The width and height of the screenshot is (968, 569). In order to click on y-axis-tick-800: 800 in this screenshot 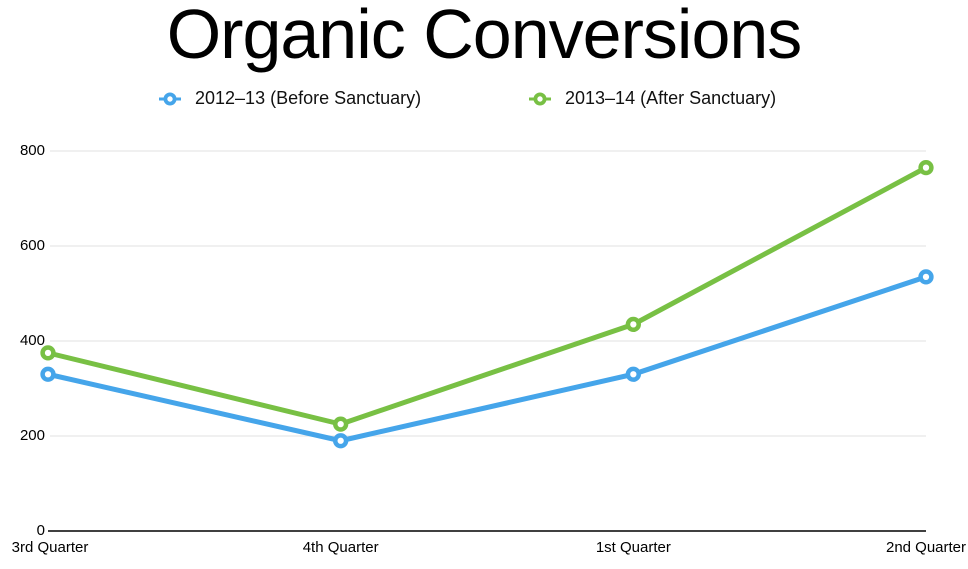, I will do `click(32, 150)`.